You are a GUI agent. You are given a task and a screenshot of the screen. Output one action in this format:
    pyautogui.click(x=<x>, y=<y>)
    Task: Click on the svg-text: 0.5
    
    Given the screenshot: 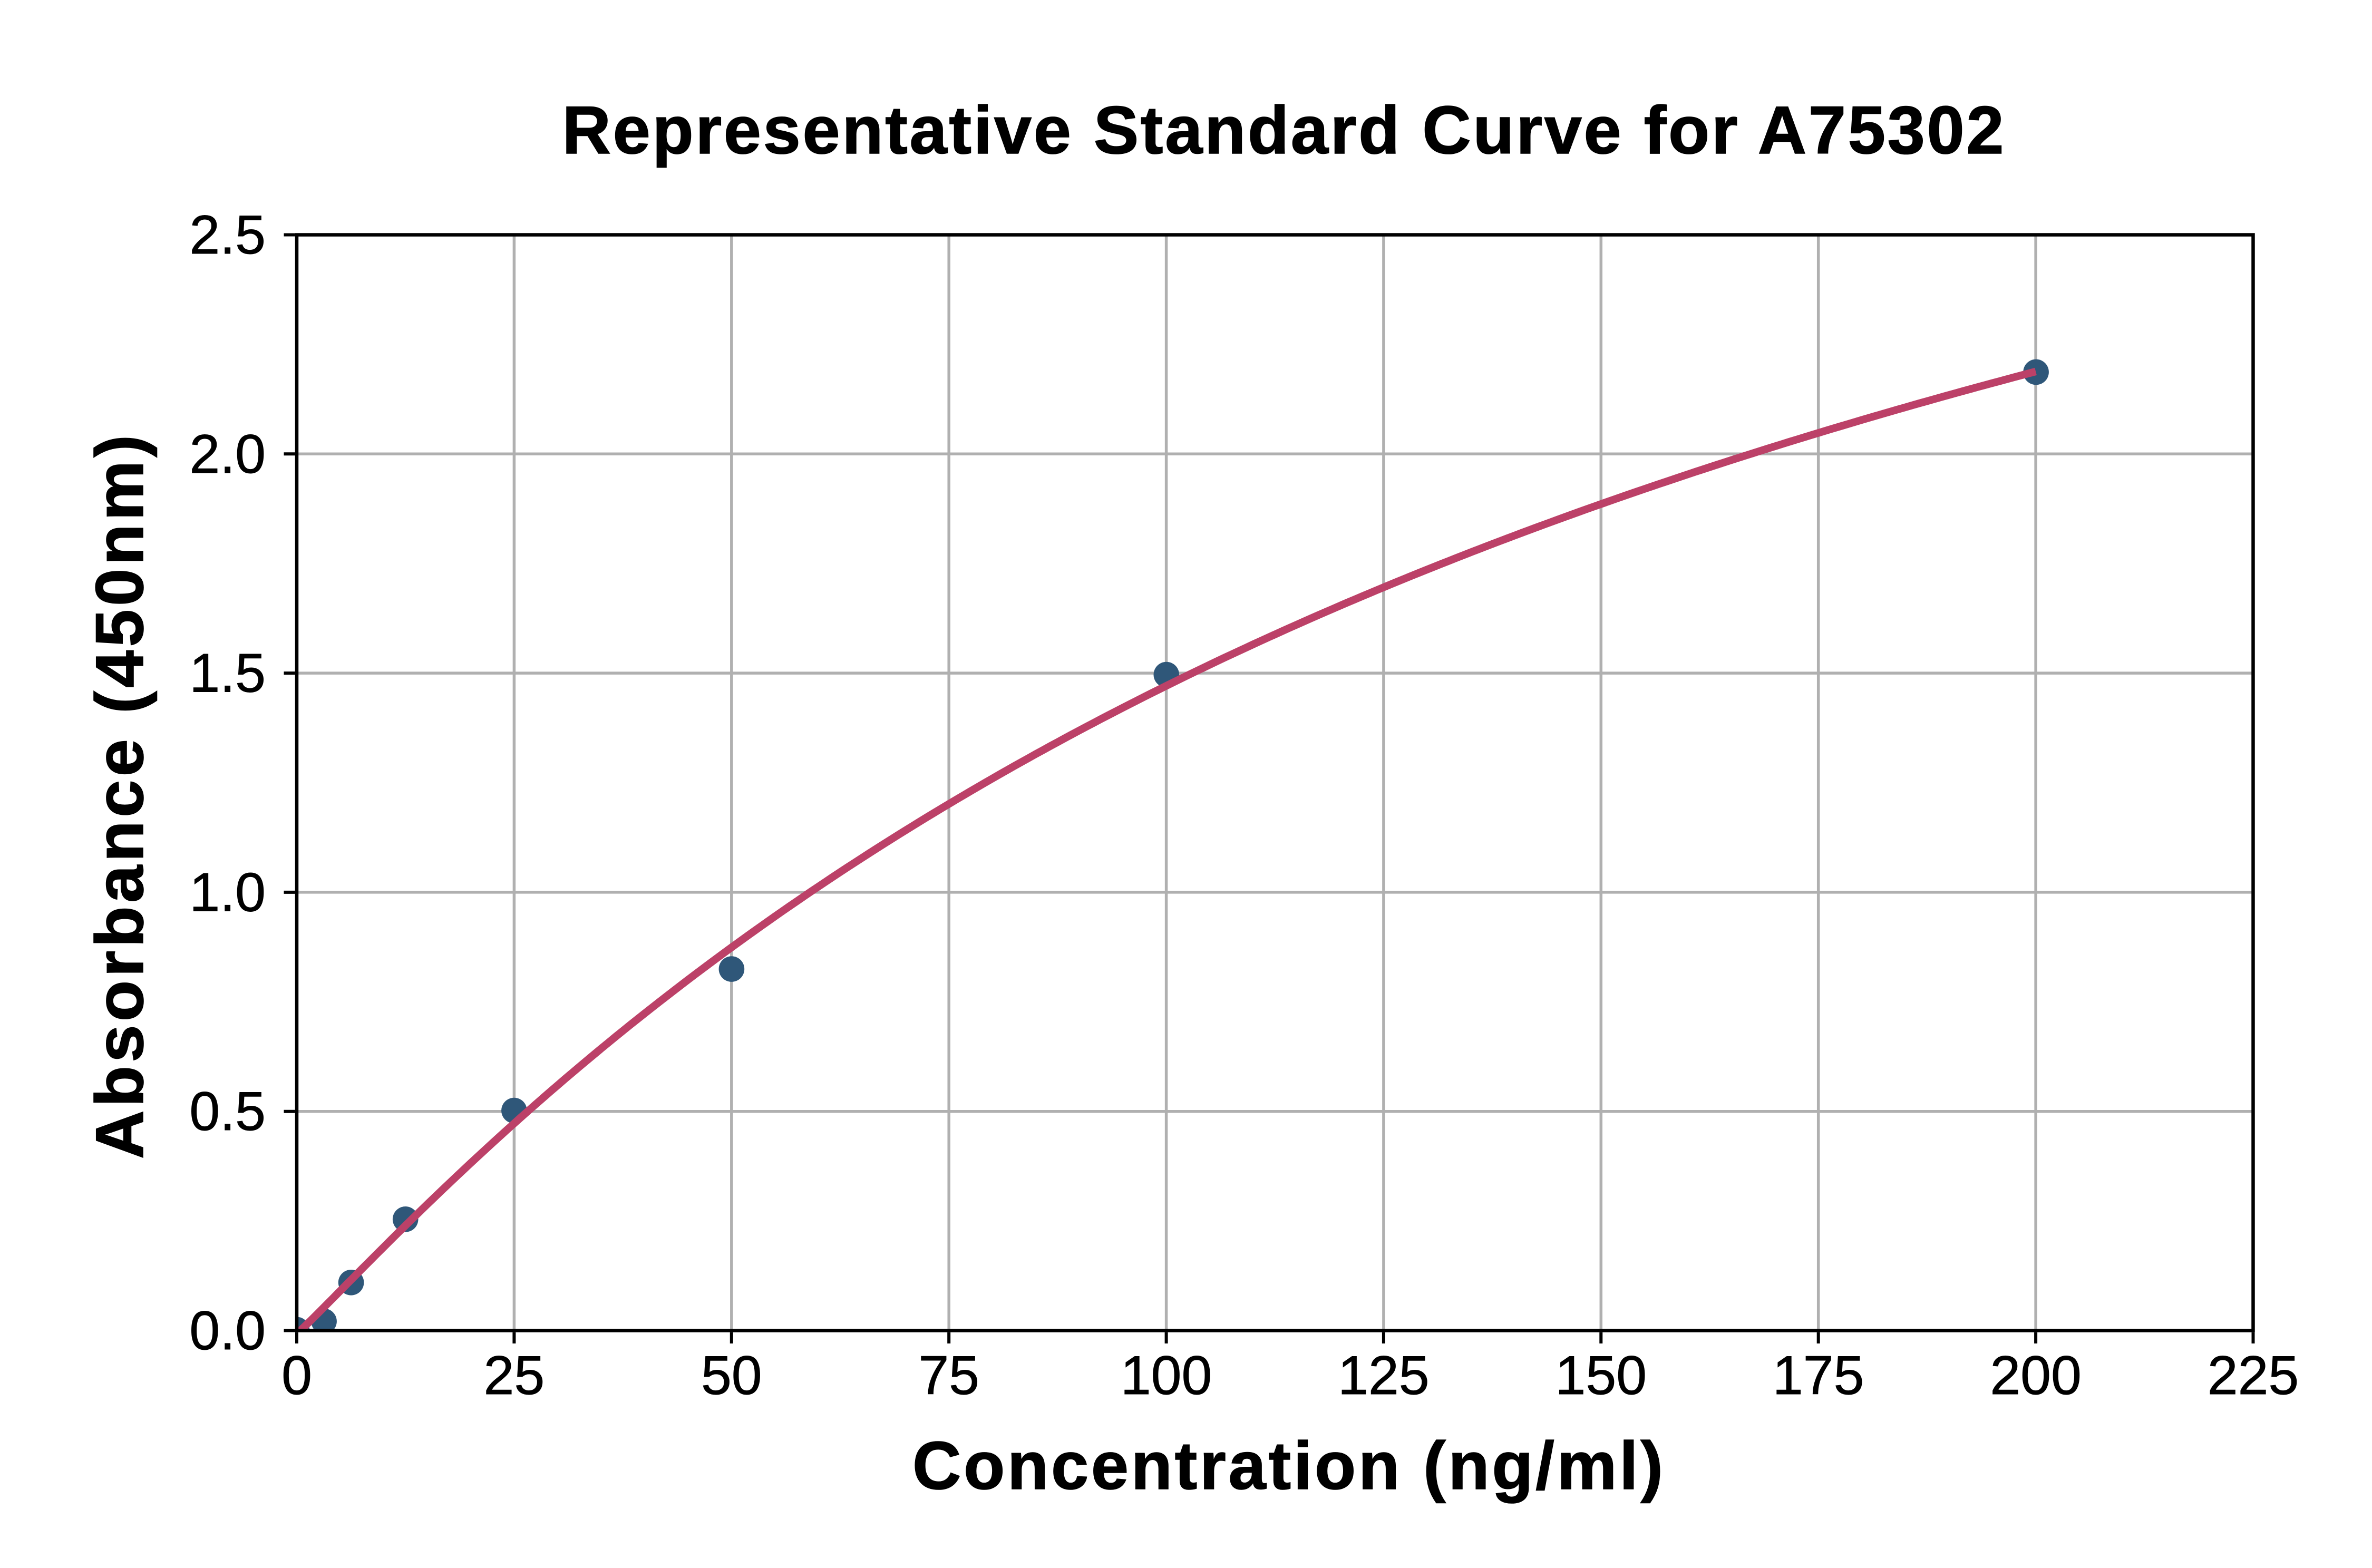 What is the action you would take?
    pyautogui.click(x=227, y=1112)
    